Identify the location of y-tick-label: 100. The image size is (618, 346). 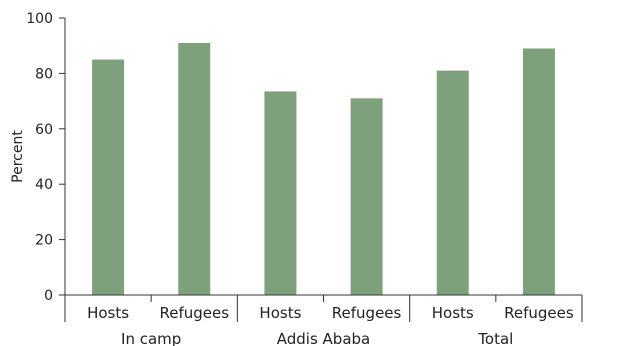
(39, 19).